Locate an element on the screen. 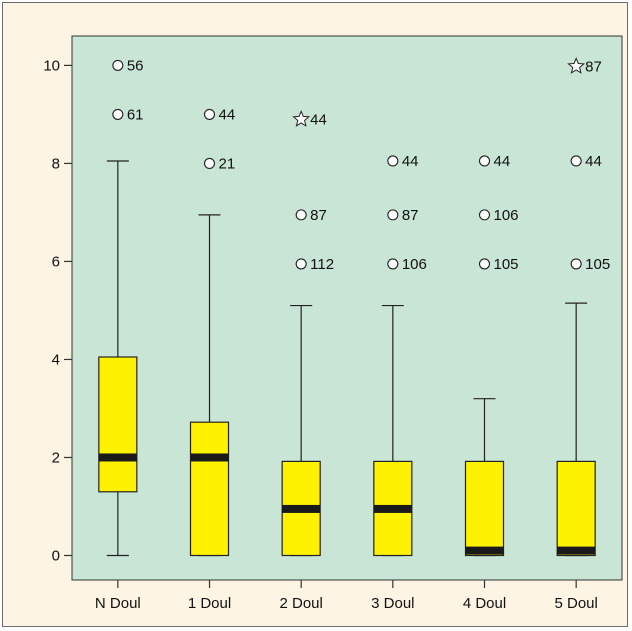  y-tick-label: 2 is located at coordinates (56, 457).